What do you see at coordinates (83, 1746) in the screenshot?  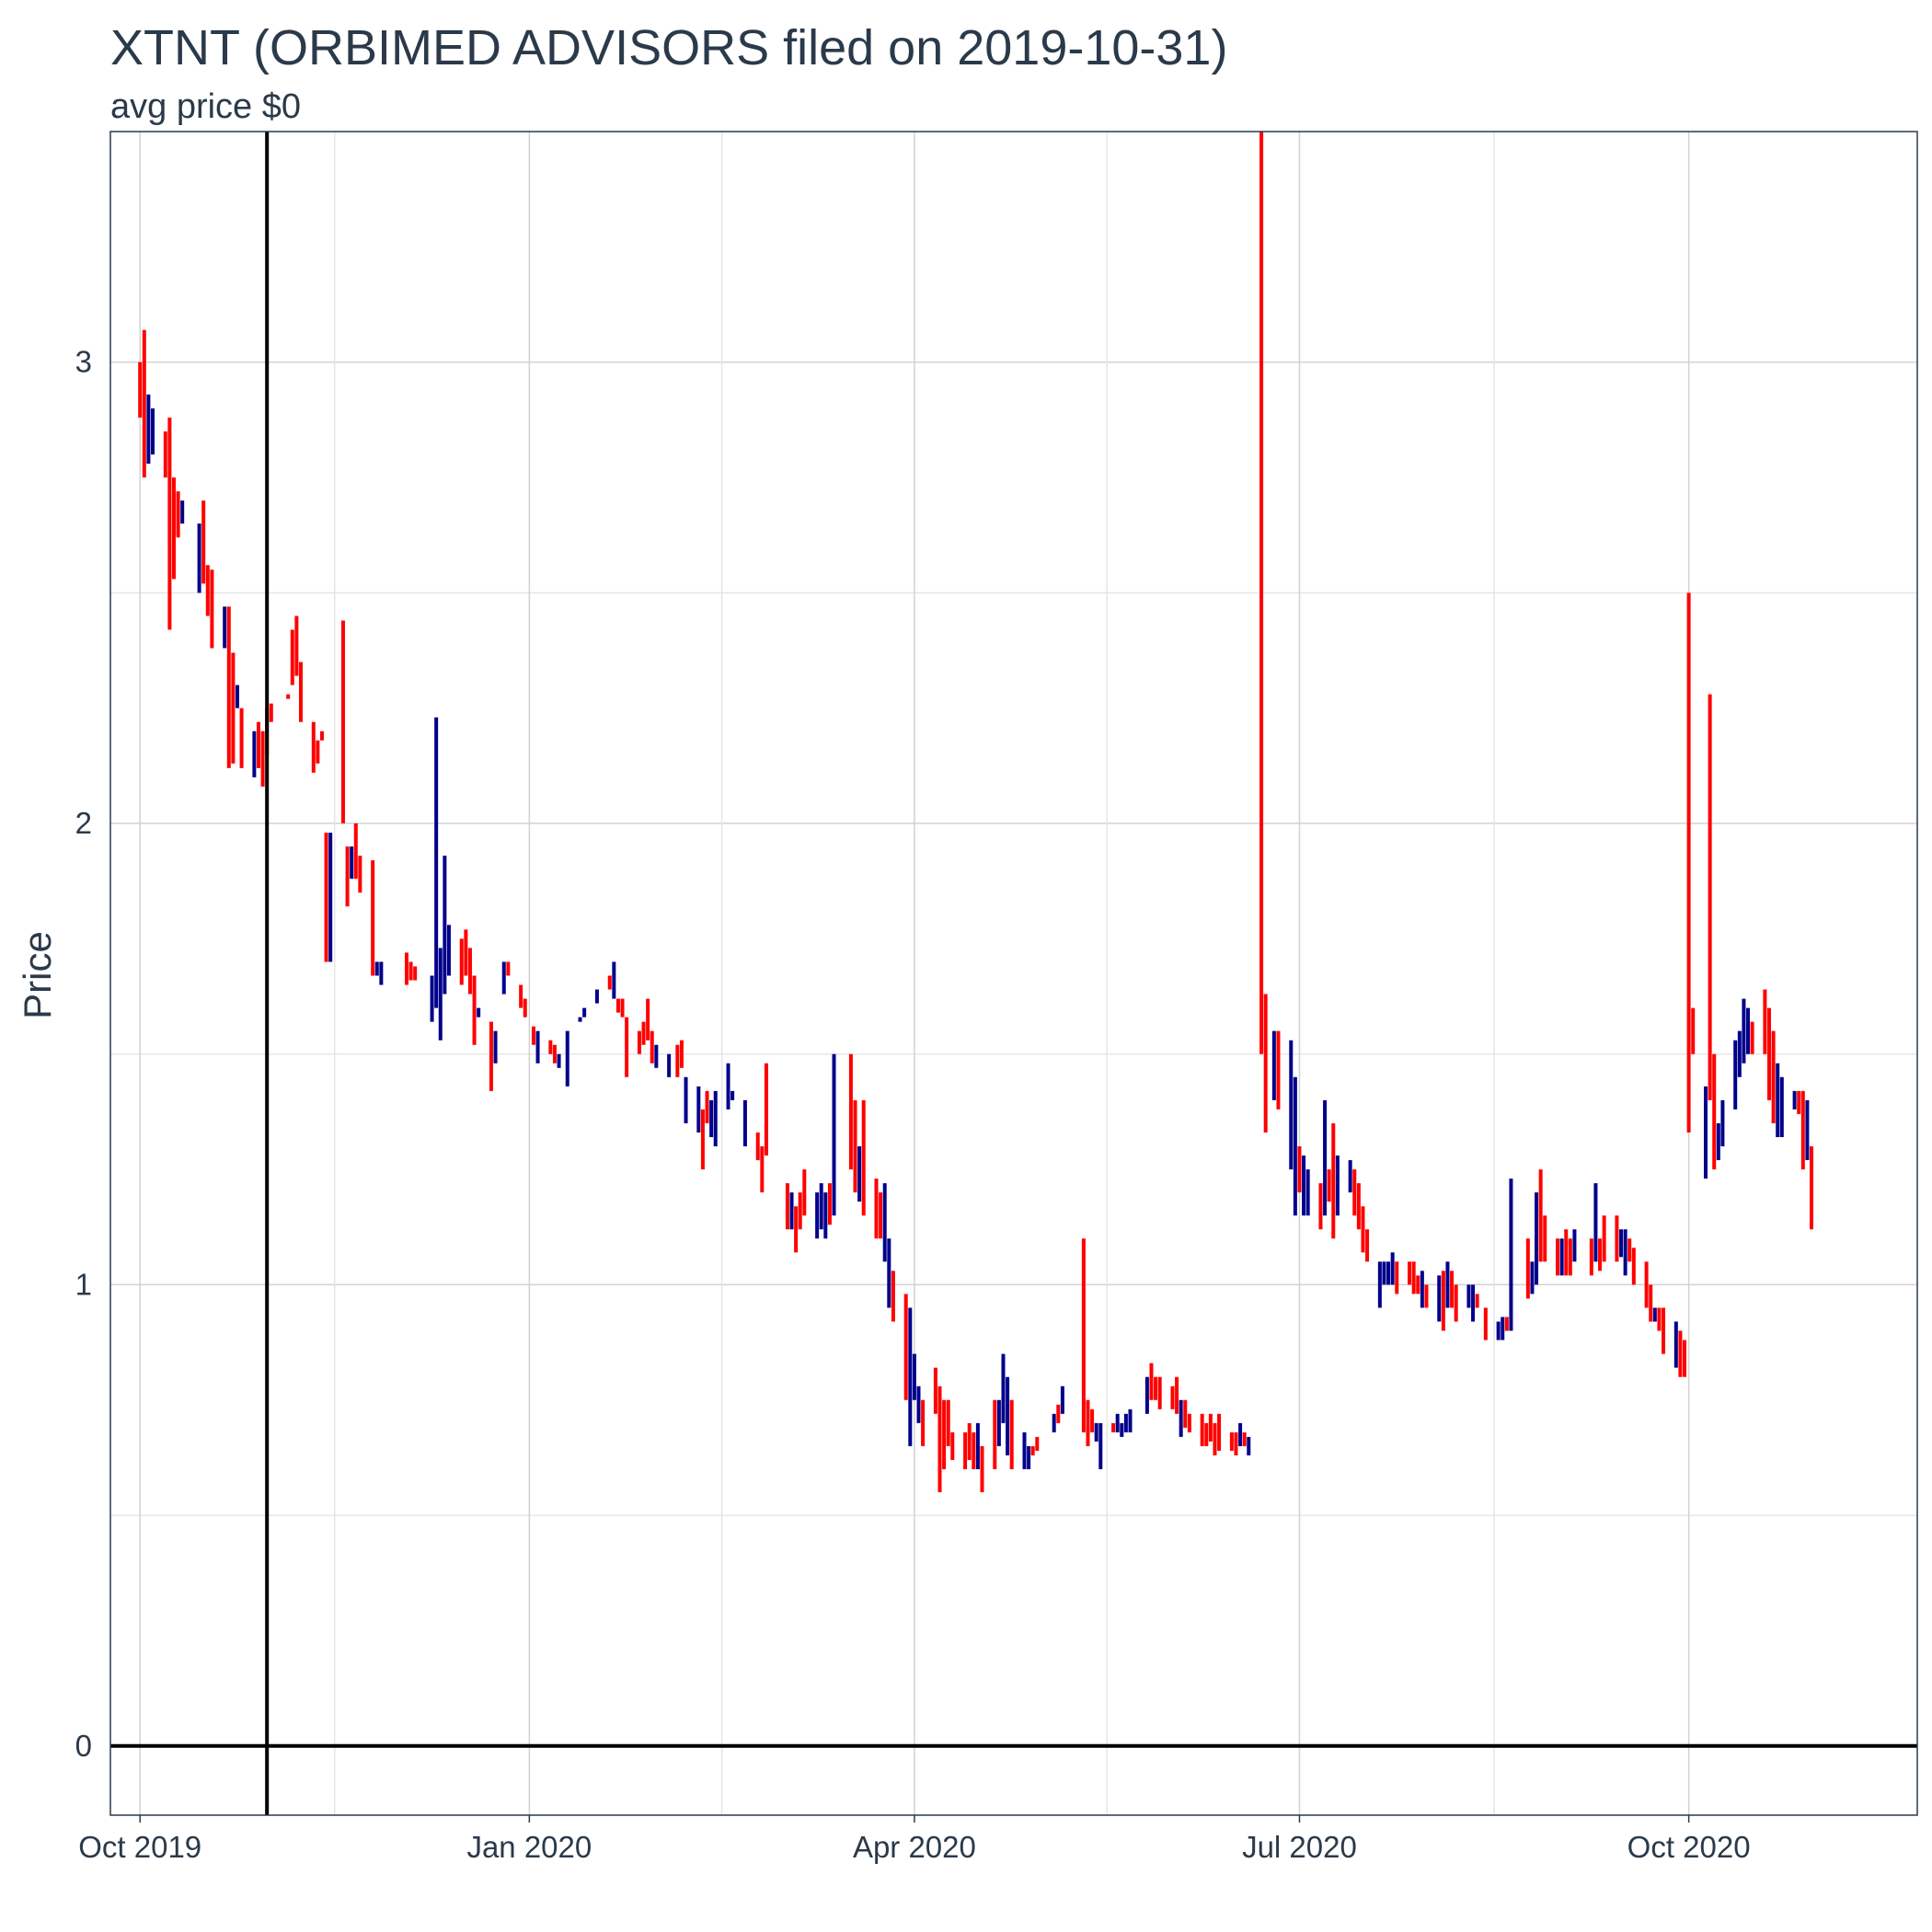 I see `y-tick-label: 0` at bounding box center [83, 1746].